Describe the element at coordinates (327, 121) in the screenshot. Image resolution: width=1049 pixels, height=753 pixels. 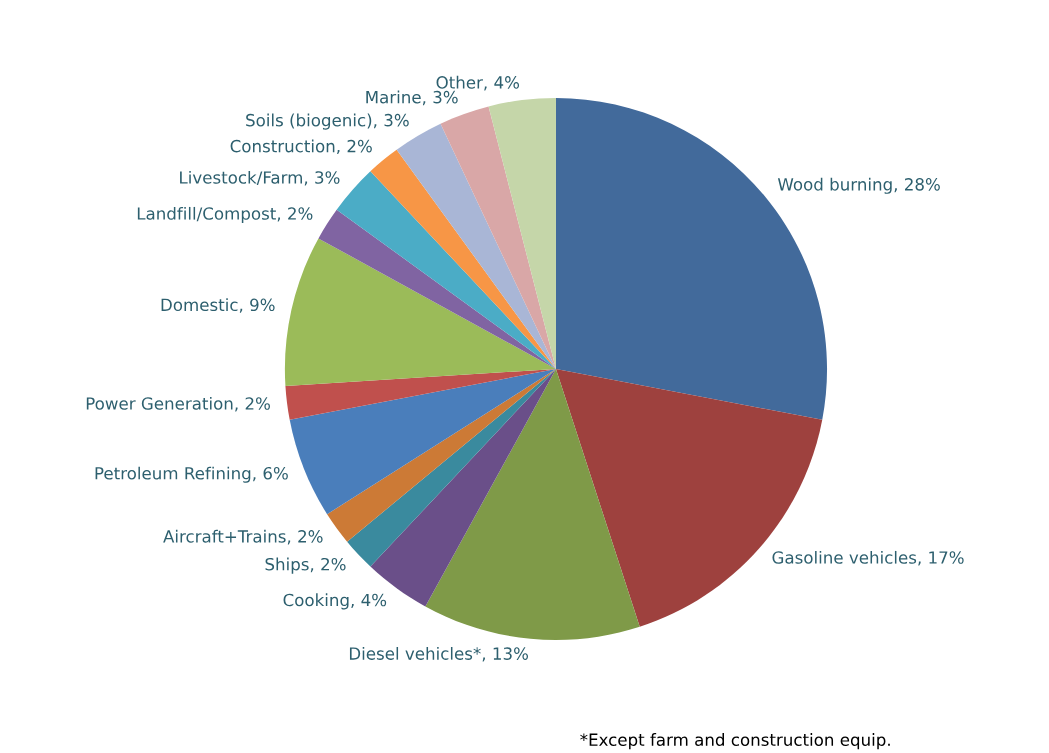
I see `slice-label: Soils (biogenic), 3%` at that location.